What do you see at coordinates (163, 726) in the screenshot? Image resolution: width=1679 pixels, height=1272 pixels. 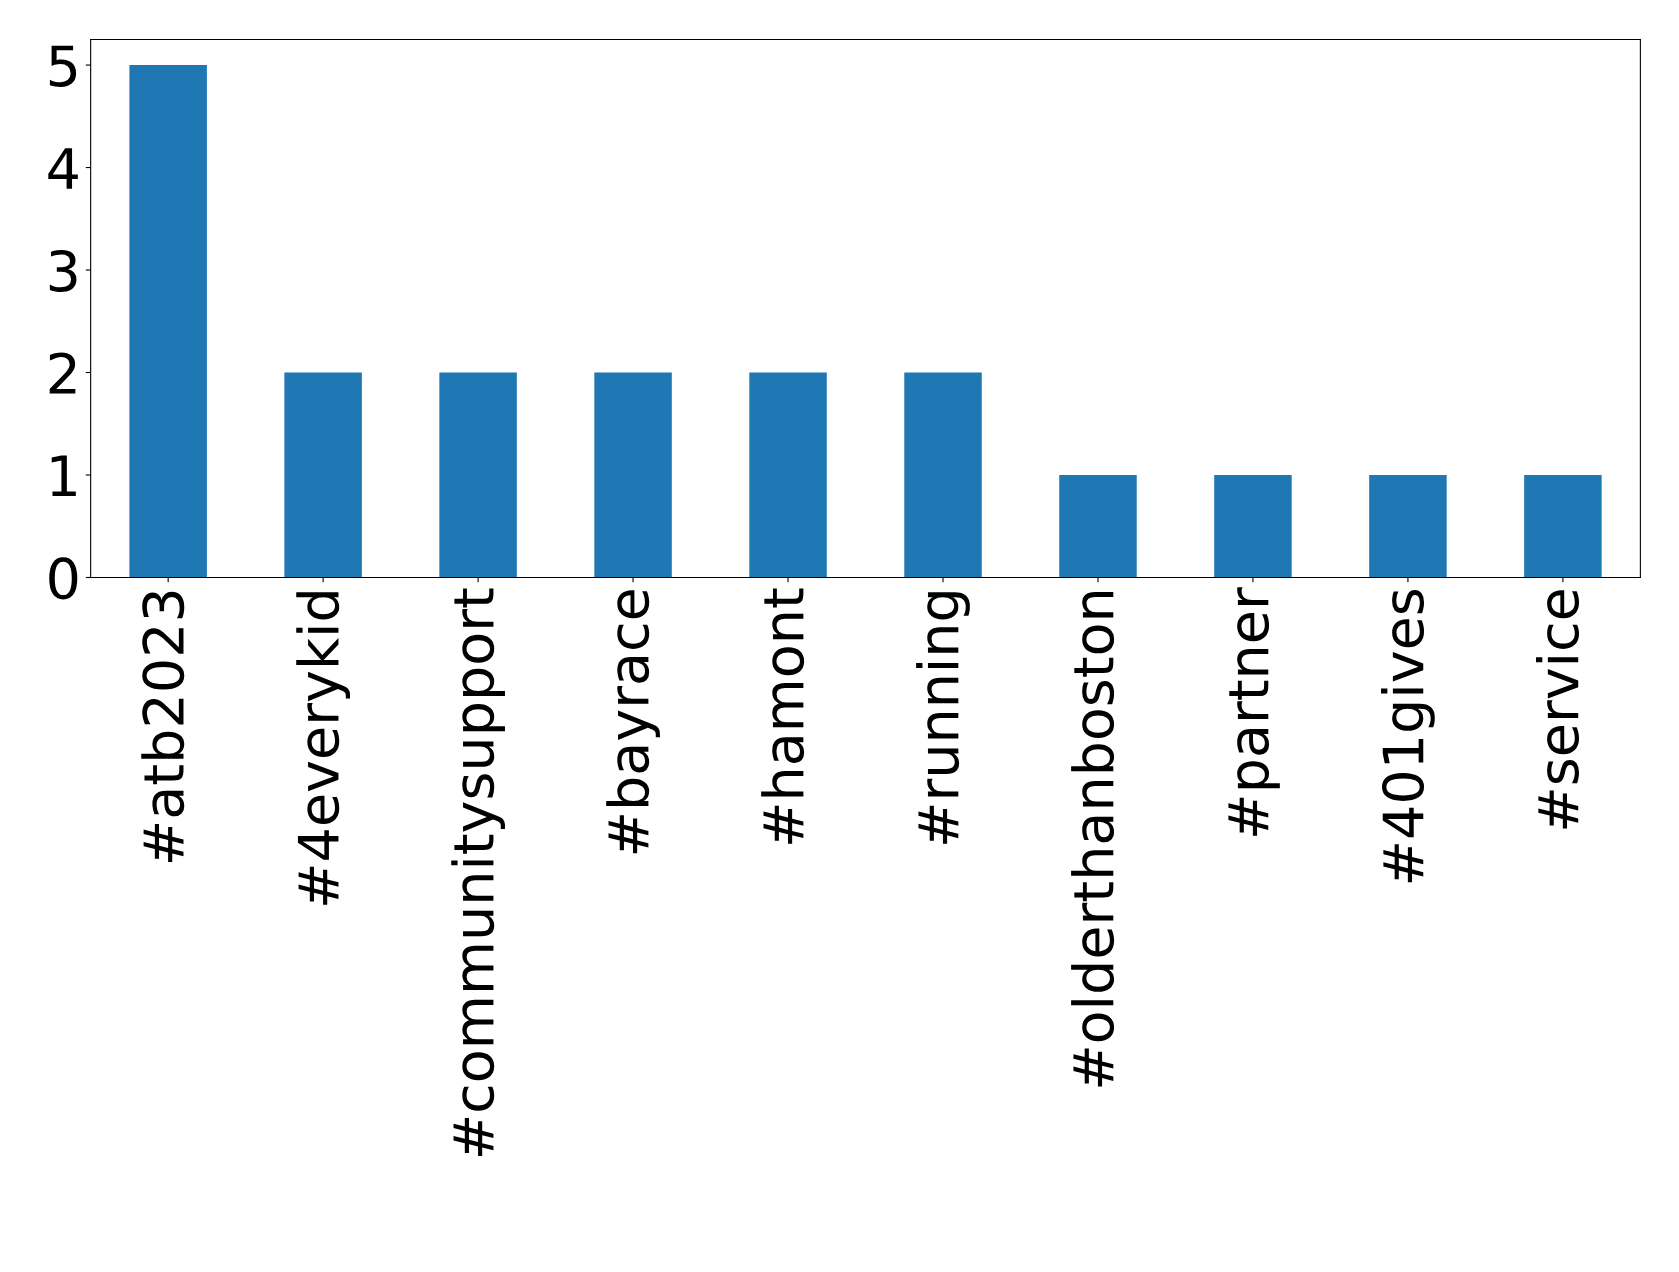 I see `x-tick-label: #atb2023` at bounding box center [163, 726].